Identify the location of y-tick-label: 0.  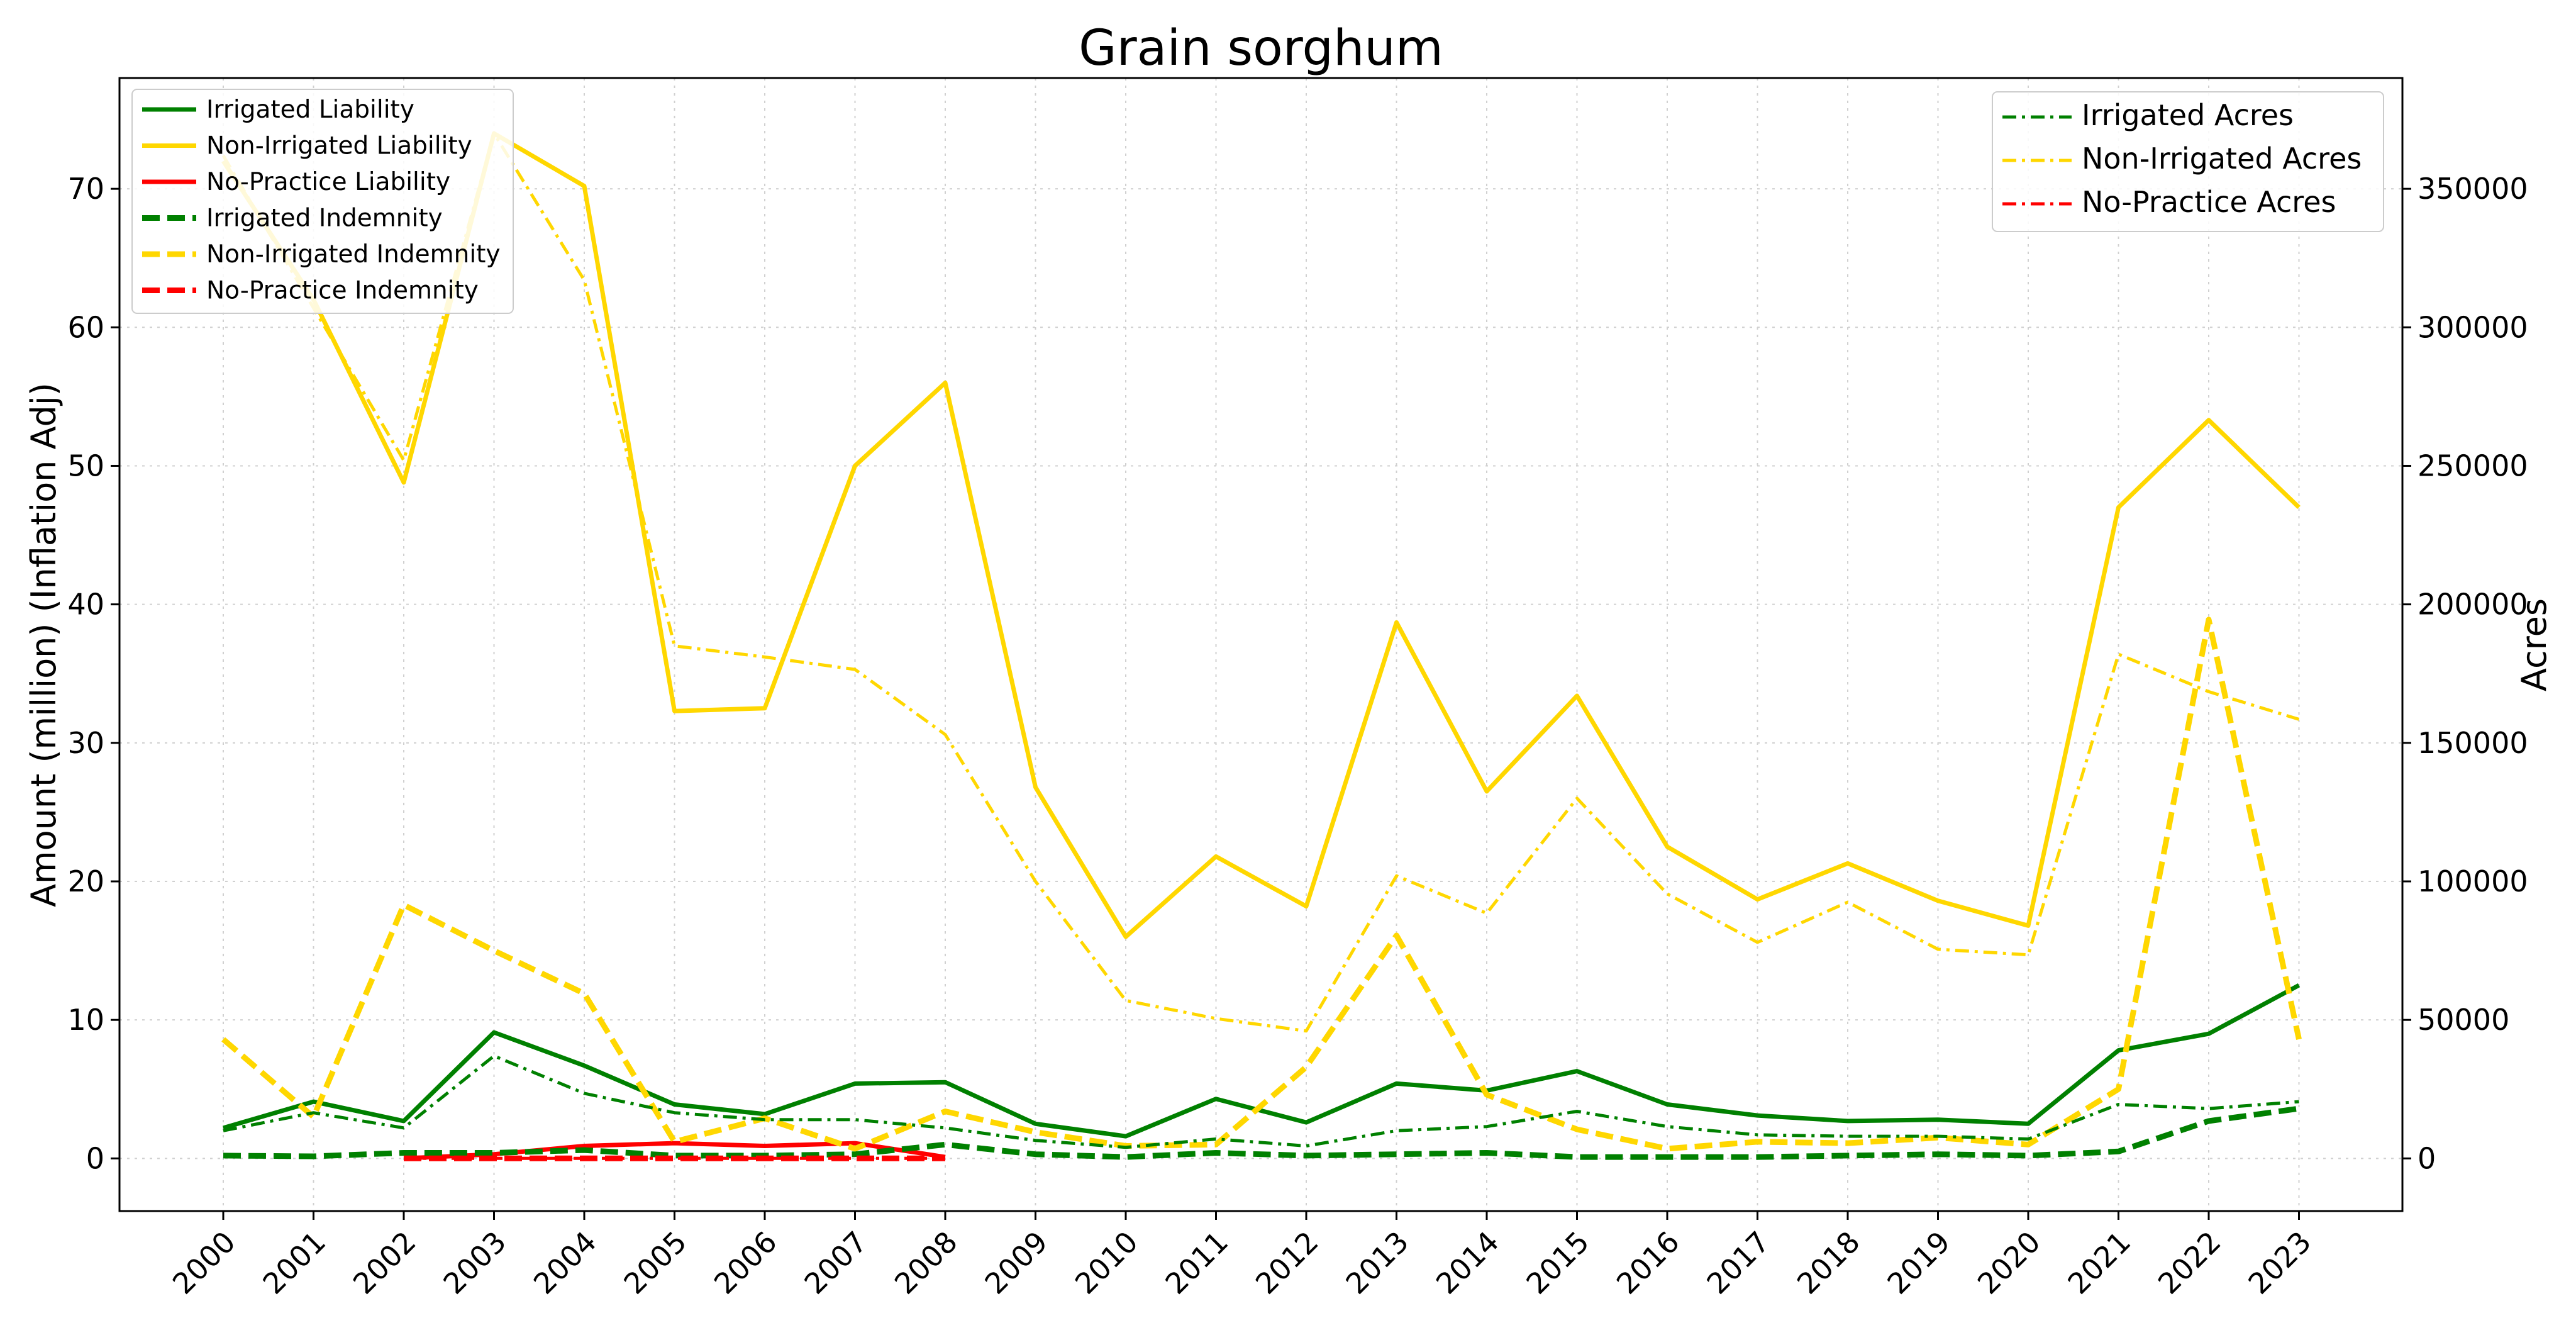
(95, 1158).